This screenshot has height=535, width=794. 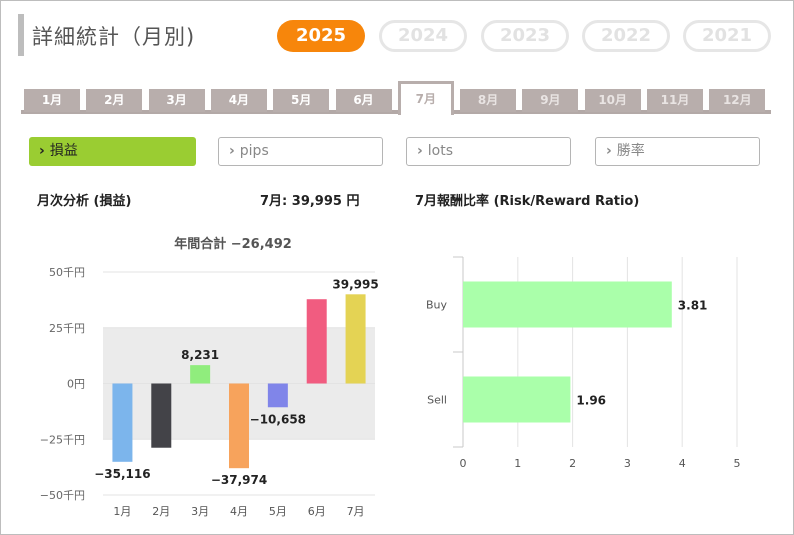 What do you see at coordinates (114, 100) in the screenshot?
I see `month-tab-2: 2月` at bounding box center [114, 100].